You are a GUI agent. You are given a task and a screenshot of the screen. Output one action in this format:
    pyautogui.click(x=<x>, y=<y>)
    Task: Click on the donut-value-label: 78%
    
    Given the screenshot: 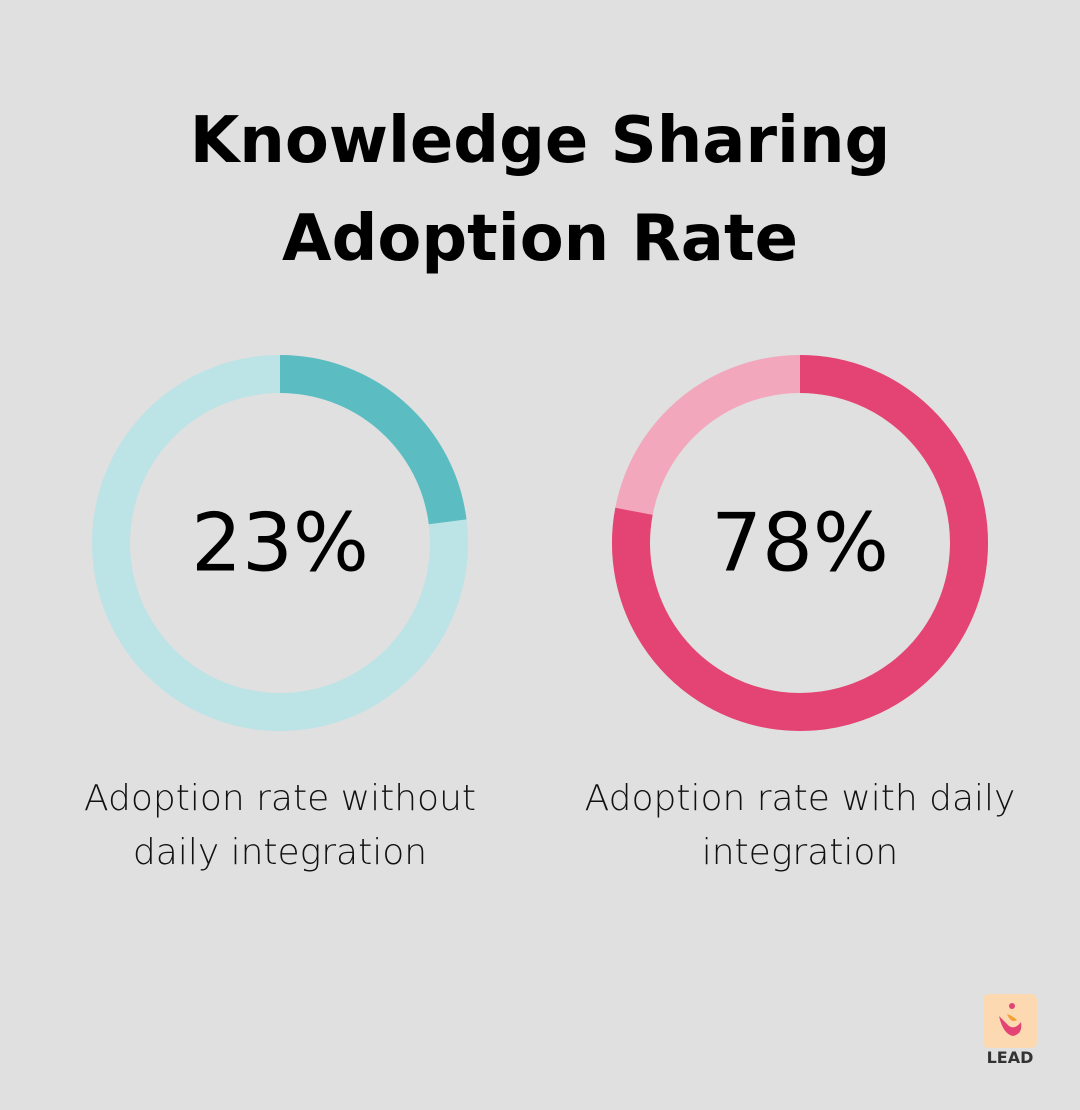 What is the action you would take?
    pyautogui.click(x=800, y=543)
    